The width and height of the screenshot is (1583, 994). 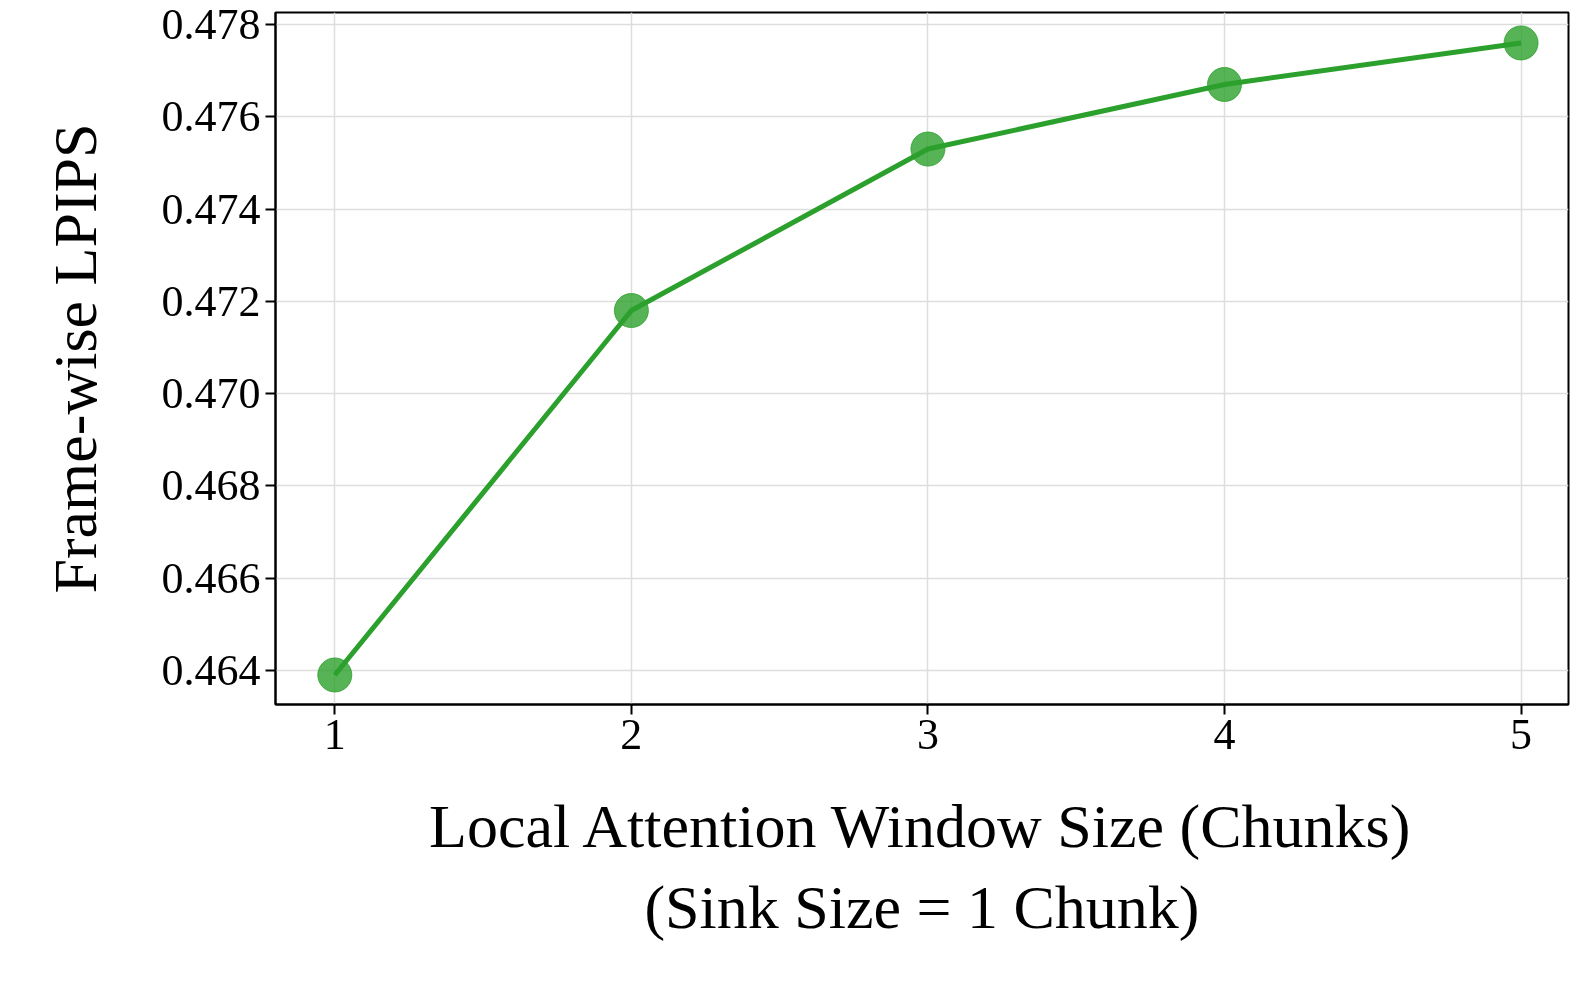 I want to click on y-tick-label: 0.464, so click(x=211, y=670).